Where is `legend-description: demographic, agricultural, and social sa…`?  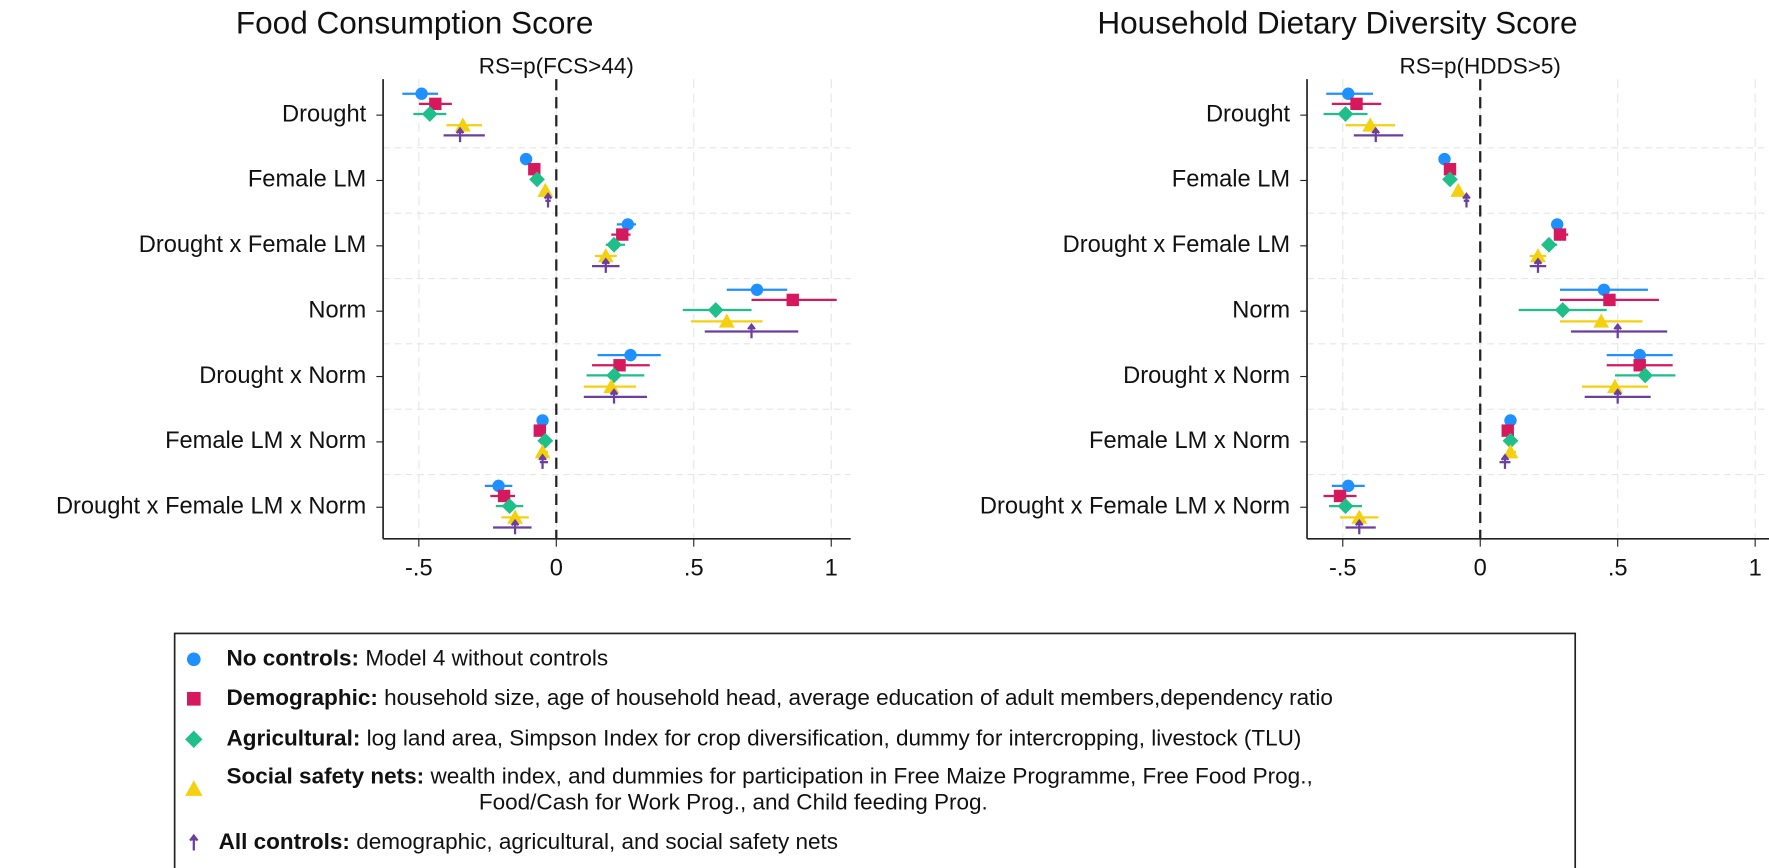 legend-description: demographic, agricultural, and social sa… is located at coordinates (597, 841).